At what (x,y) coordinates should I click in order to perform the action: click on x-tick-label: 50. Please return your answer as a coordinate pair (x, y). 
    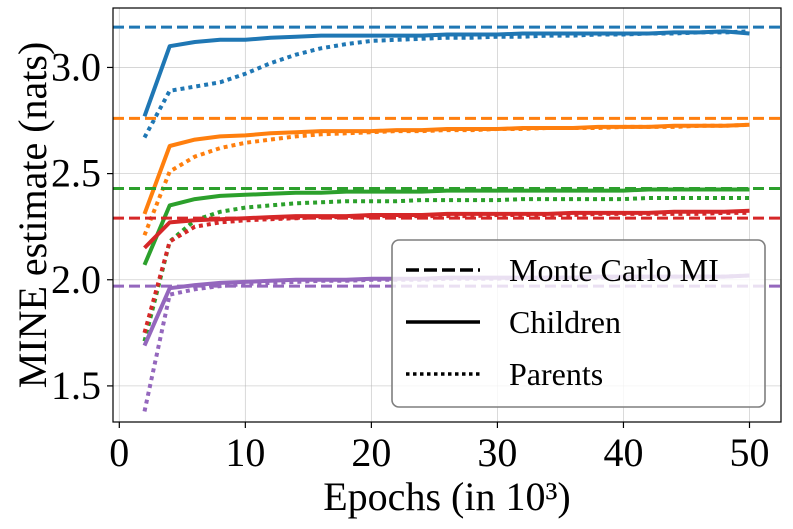
    Looking at the image, I should click on (749, 452).